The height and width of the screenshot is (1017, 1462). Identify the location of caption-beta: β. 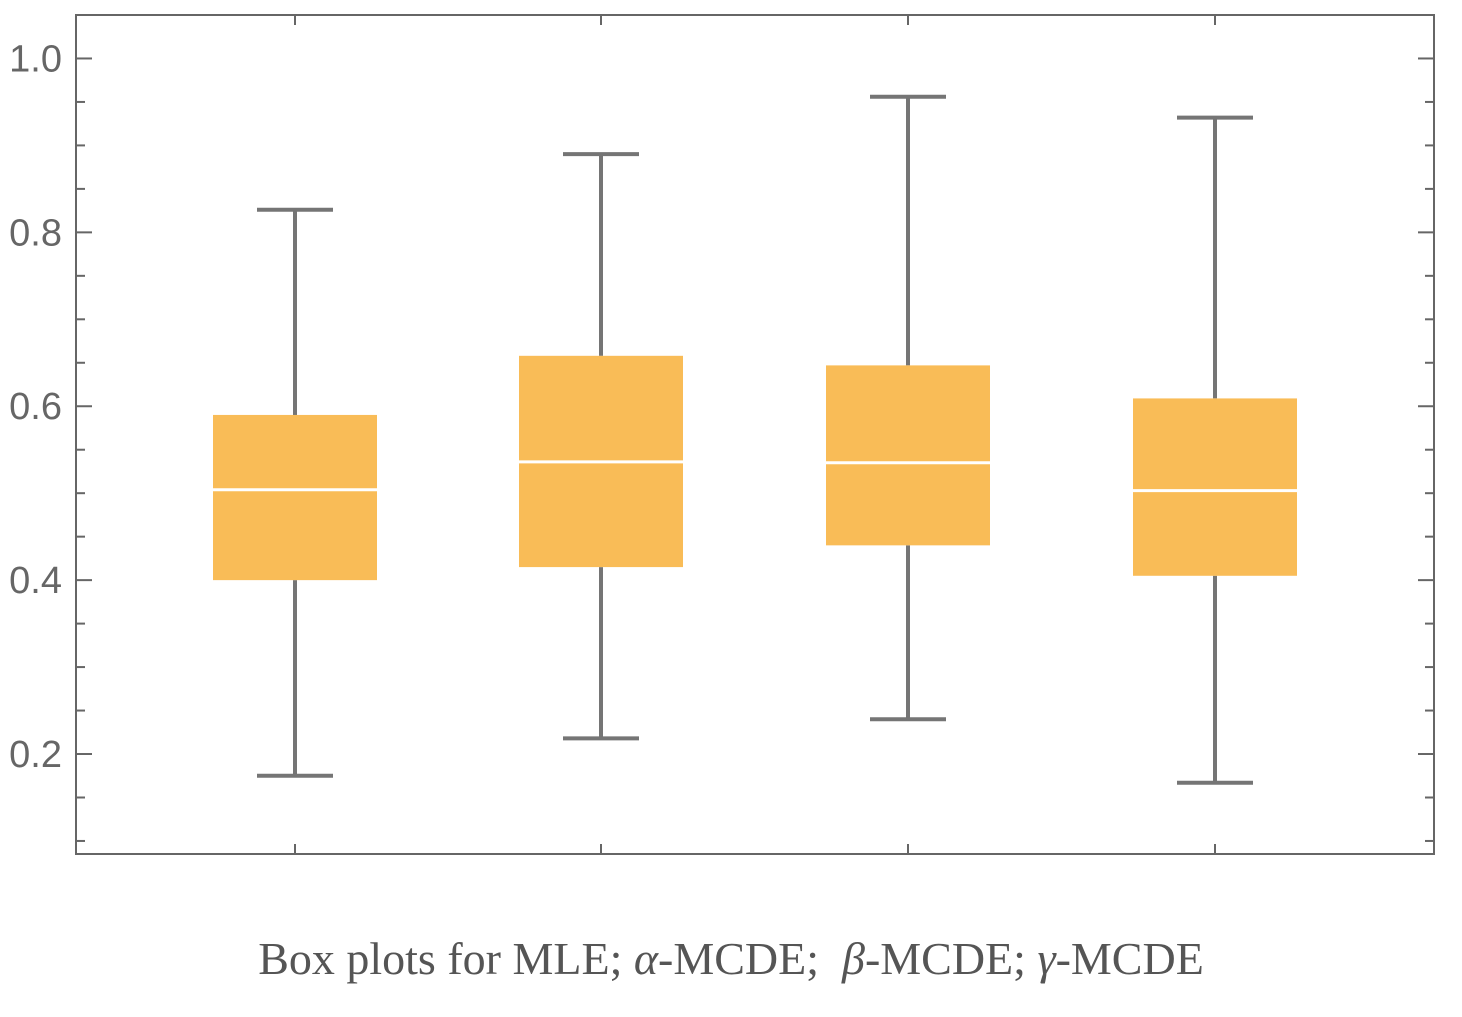
(853, 958).